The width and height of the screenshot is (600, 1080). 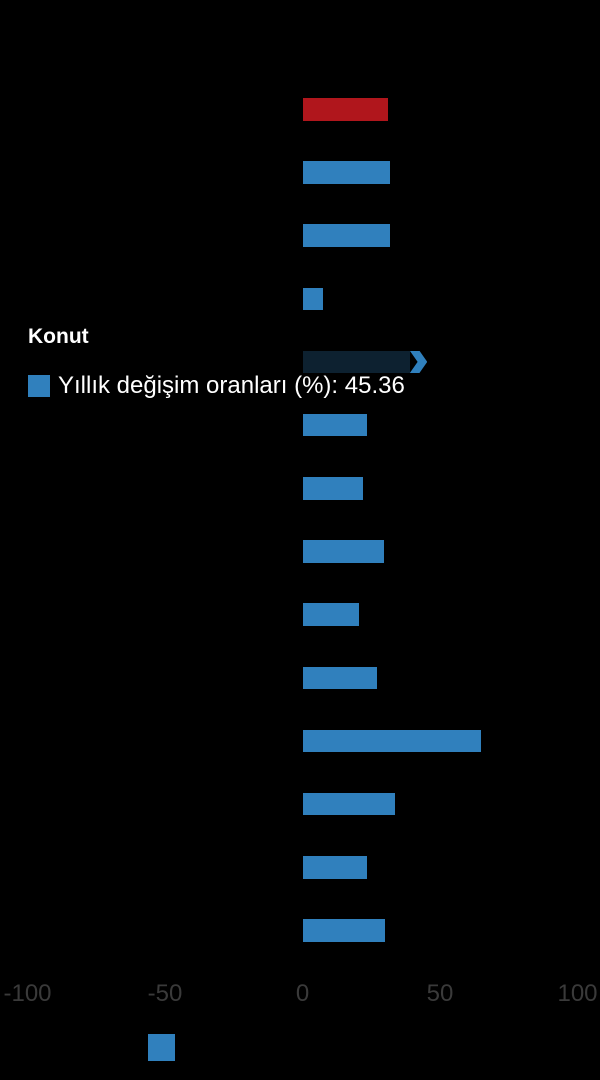 I want to click on legend, so click(x=161, y=1047).